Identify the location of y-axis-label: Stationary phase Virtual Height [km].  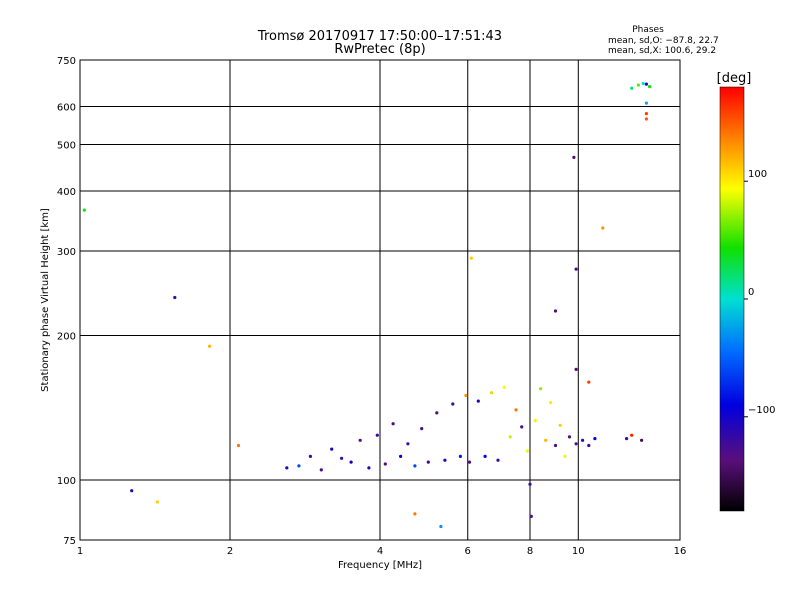
(45, 300).